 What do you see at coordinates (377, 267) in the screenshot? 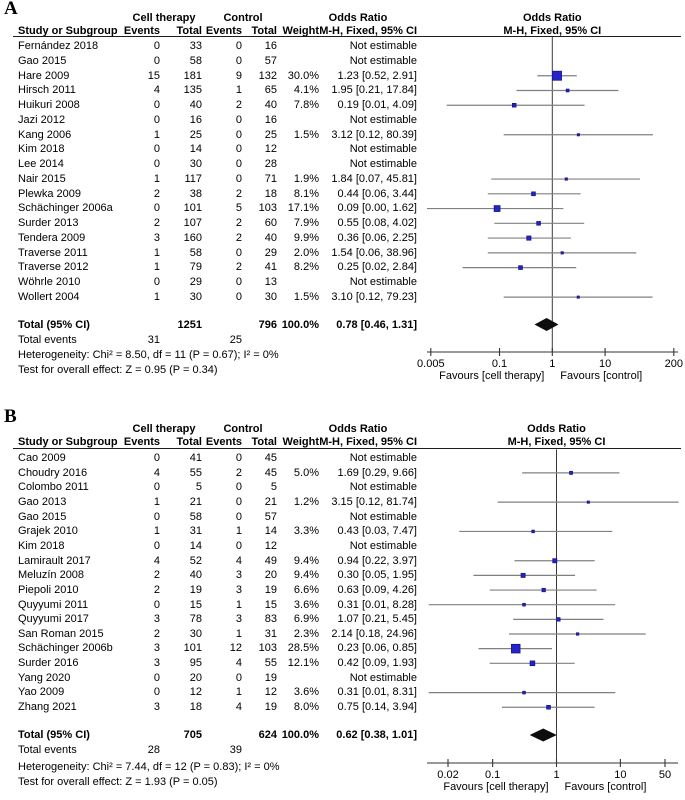
I see `or-ci-text: 0.25 [0.02, 2.84]` at bounding box center [377, 267].